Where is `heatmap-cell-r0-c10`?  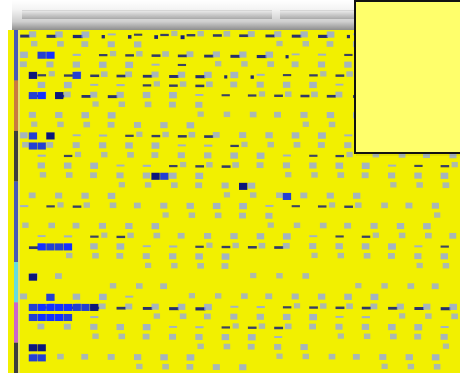 heatmap-cell-r0-c10 is located at coordinates (111, 34).